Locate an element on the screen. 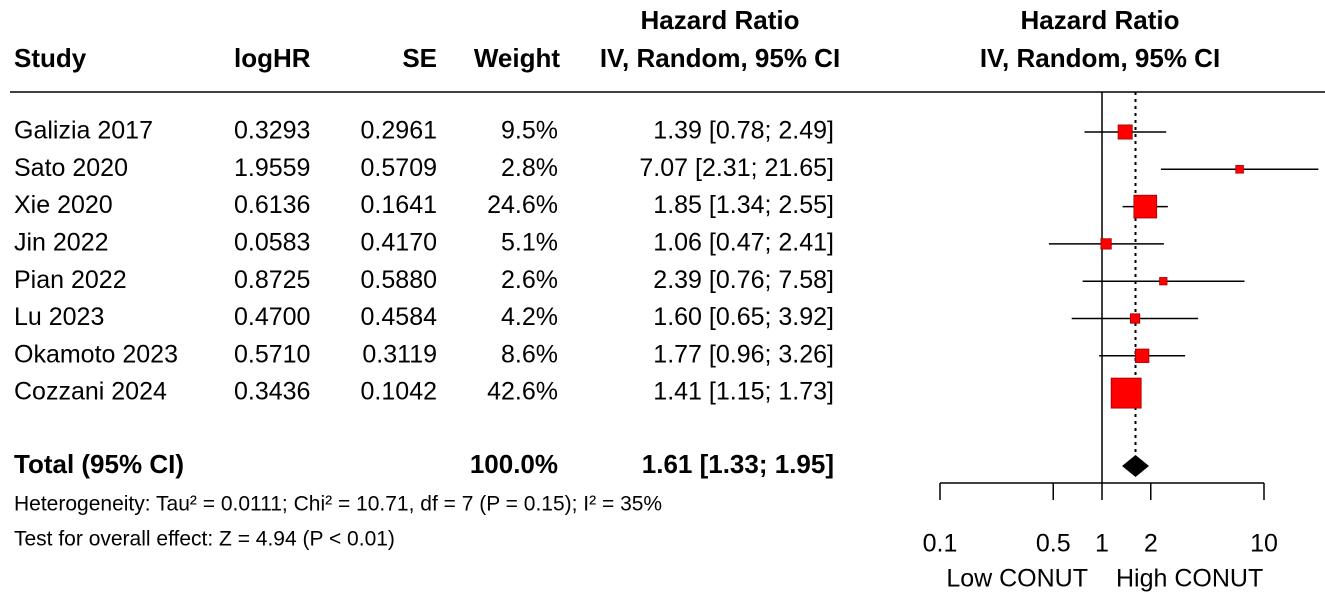  ci-label: 1.06 [0.47; 2.41] is located at coordinates (743, 243).